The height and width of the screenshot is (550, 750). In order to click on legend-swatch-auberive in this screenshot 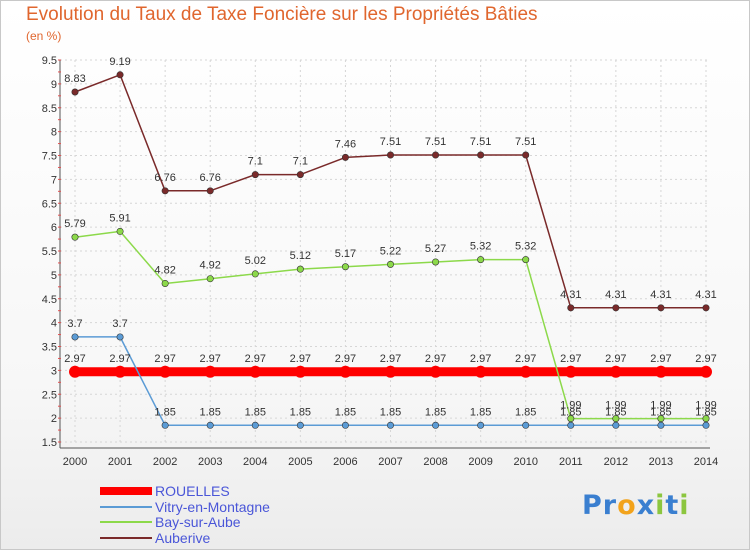, I will do `click(126, 537)`.